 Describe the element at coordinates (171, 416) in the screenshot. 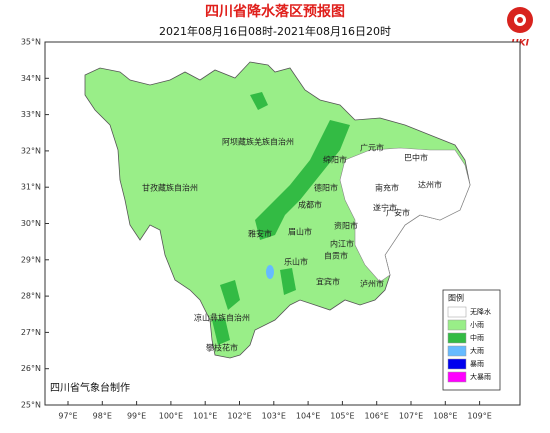

I see `lon-label: 100°E` at that location.